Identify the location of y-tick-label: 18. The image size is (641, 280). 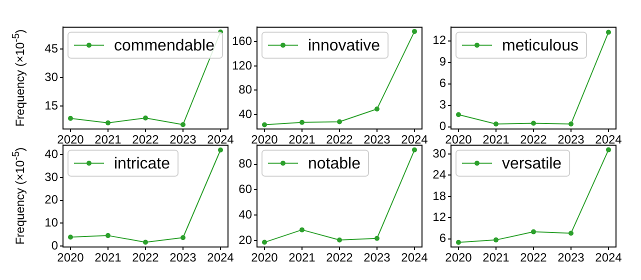
(439, 195).